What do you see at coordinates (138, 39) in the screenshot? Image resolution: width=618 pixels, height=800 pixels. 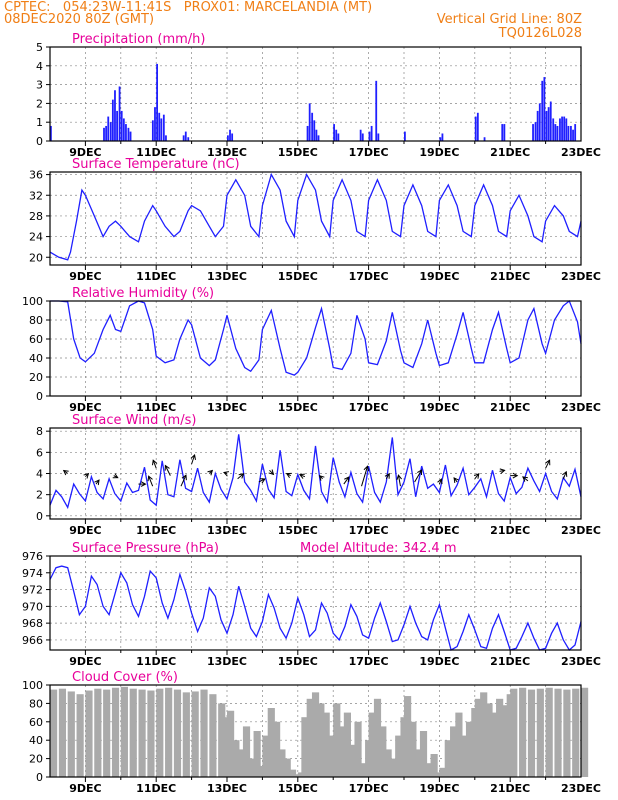 I see `panel-title: Precipitation (mm/h)` at bounding box center [138, 39].